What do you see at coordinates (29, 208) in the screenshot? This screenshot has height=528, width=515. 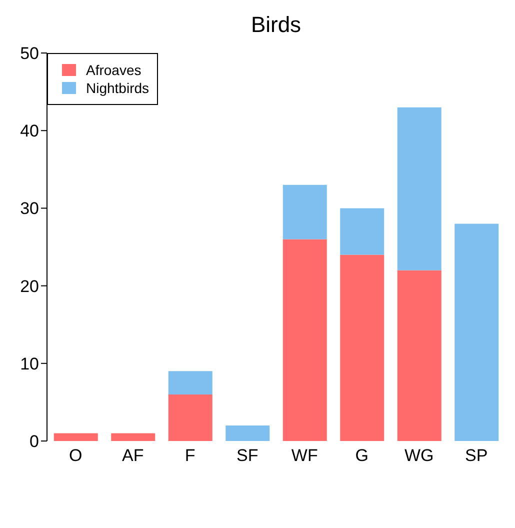 I see `y-tick-label: 30` at bounding box center [29, 208].